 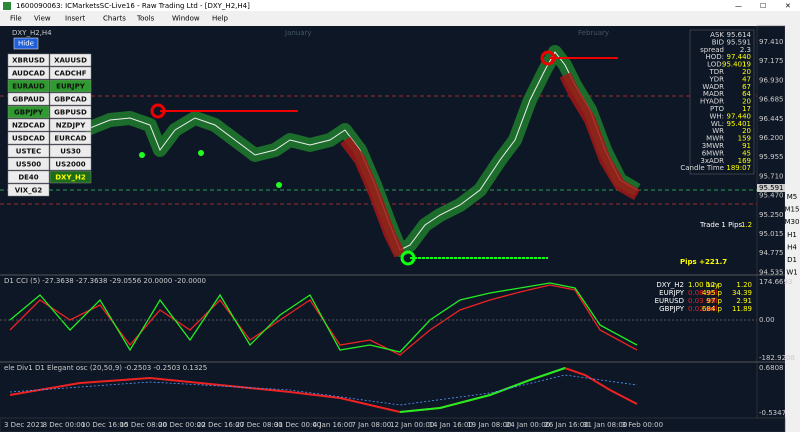 What do you see at coordinates (75, 19) in the screenshot?
I see `menu-item: Insert` at bounding box center [75, 19].